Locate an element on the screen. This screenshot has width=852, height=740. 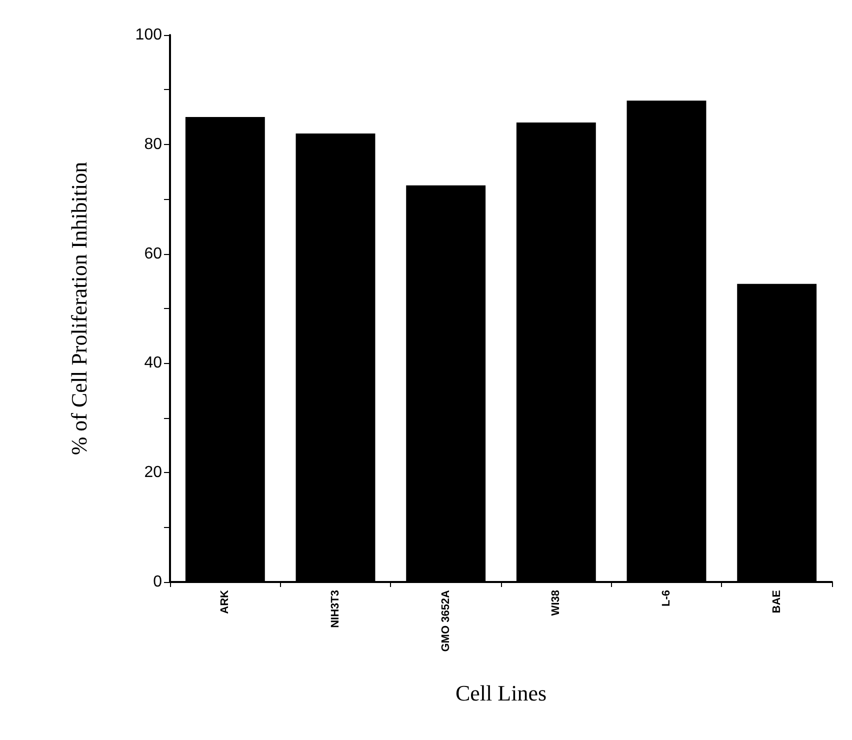
x-tick-label: ARK is located at coordinates (225, 602).